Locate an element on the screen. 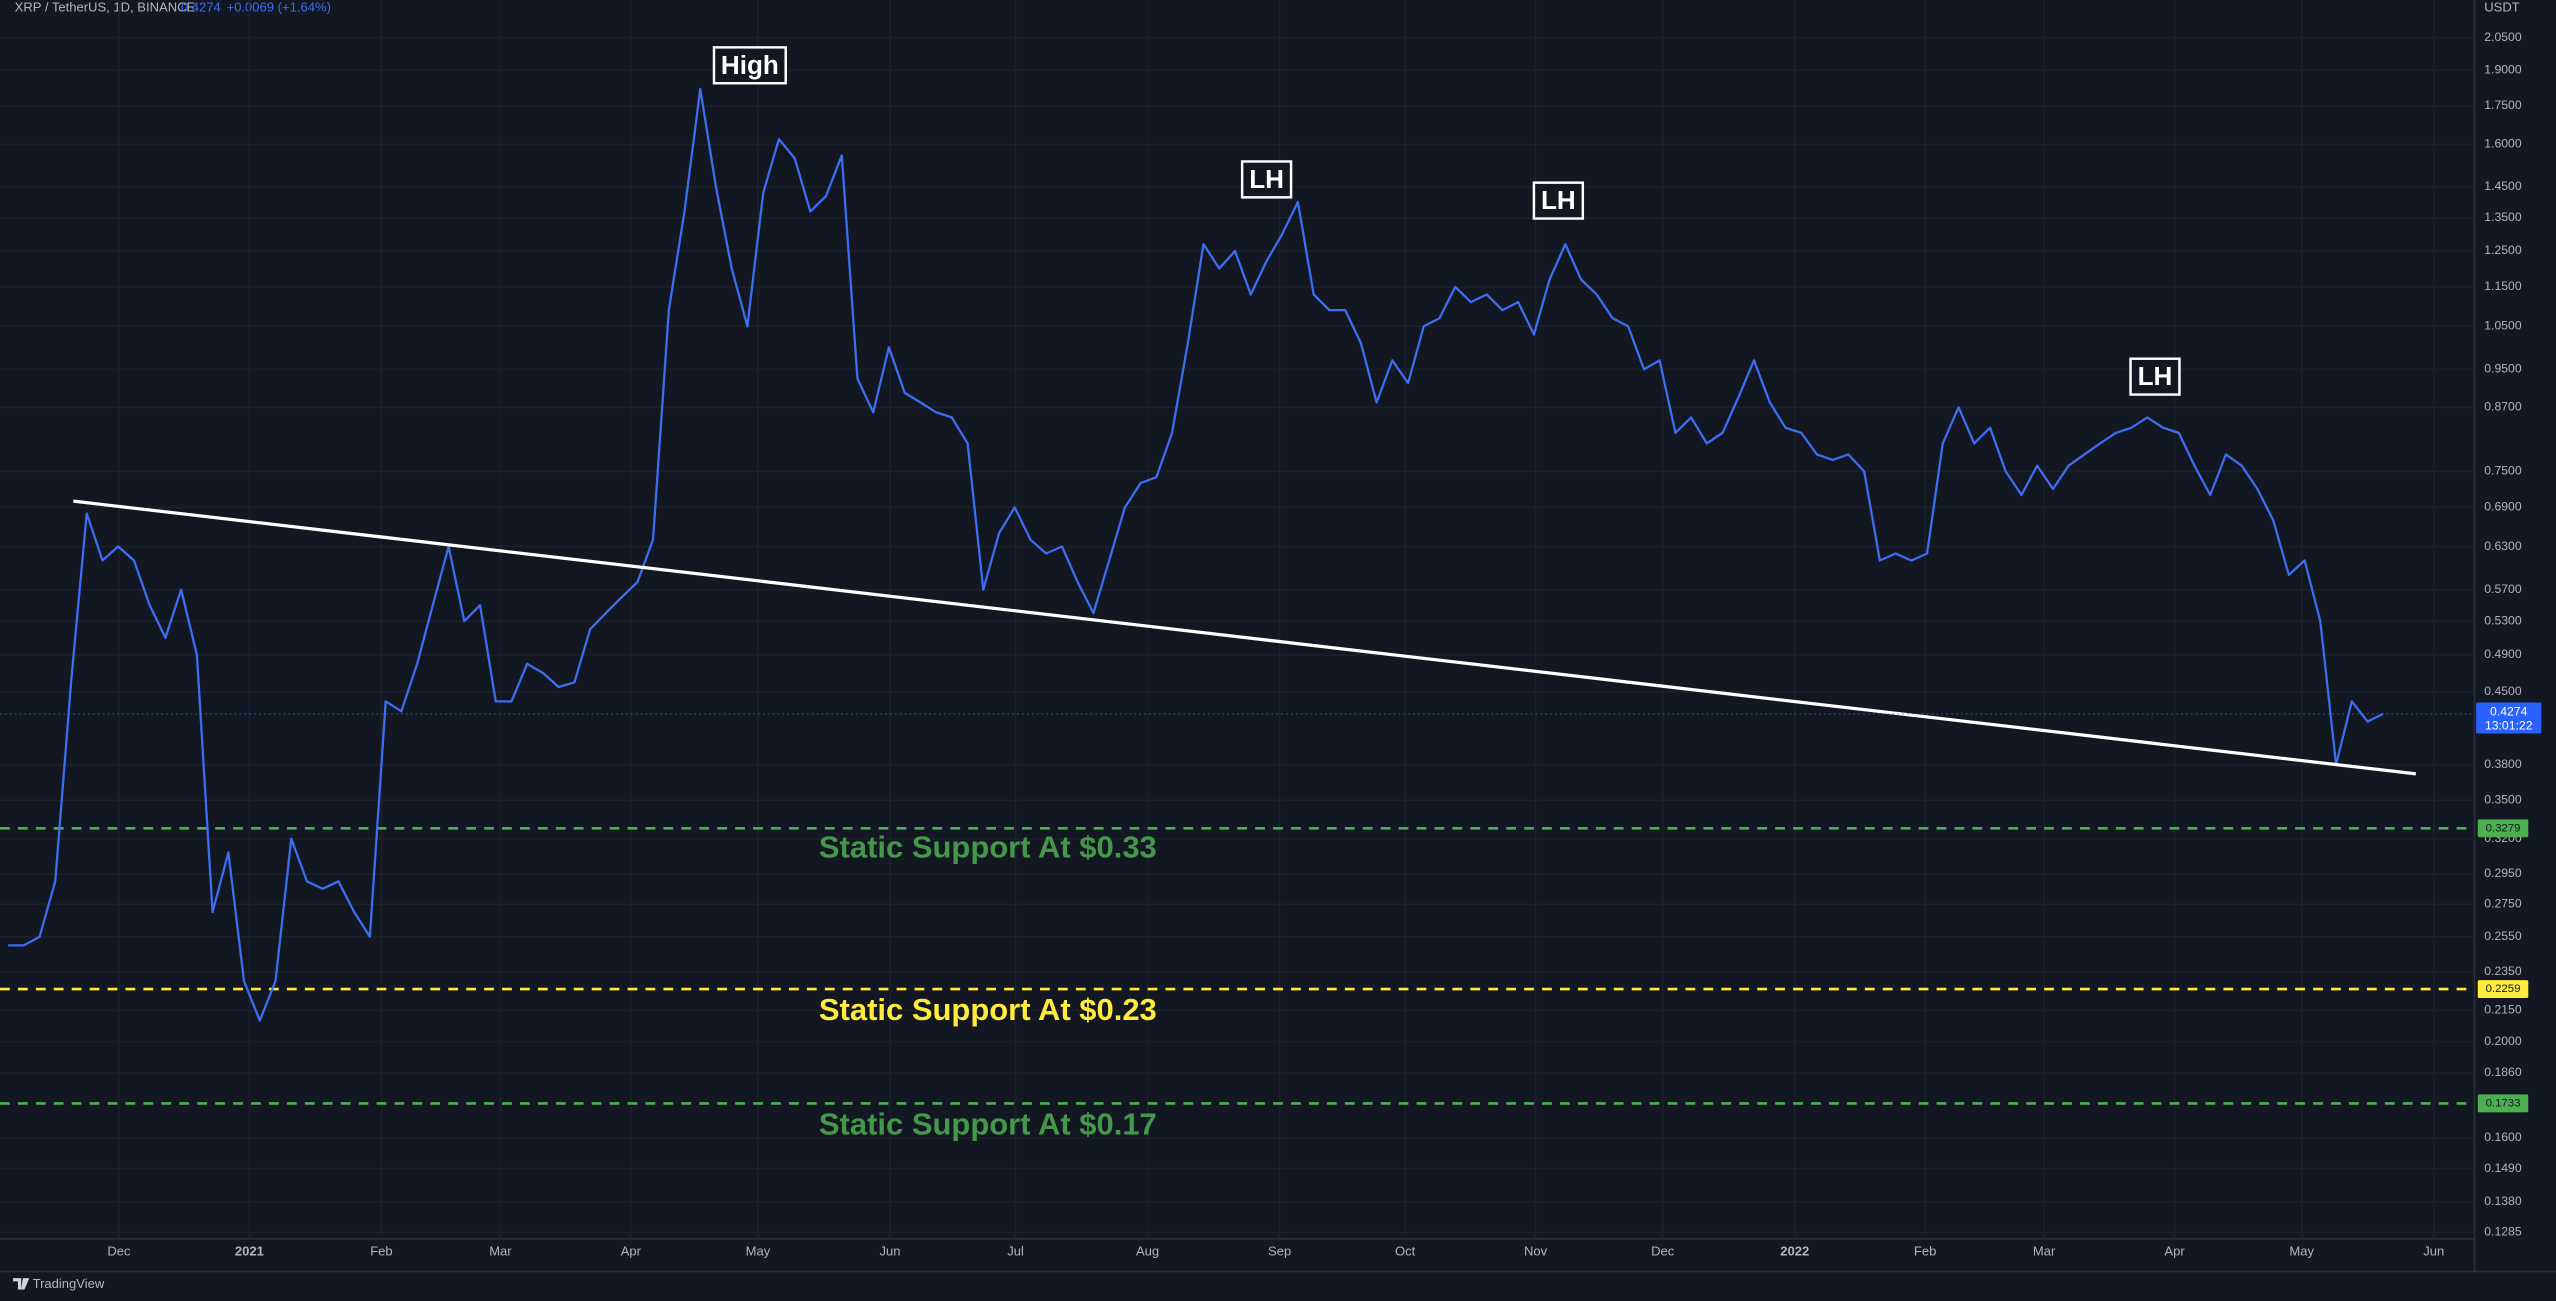 The image size is (2556, 1301). y-tick-label: 1.7500 is located at coordinates (2503, 105).